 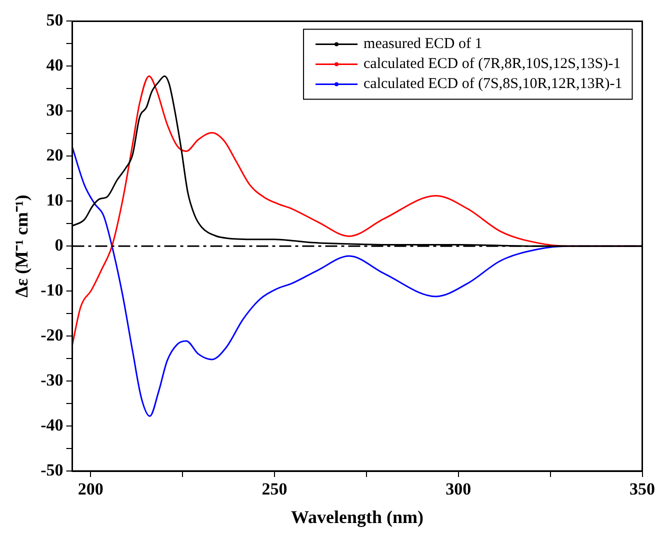 What do you see at coordinates (52, 380) in the screenshot?
I see `y-tick-label: -30` at bounding box center [52, 380].